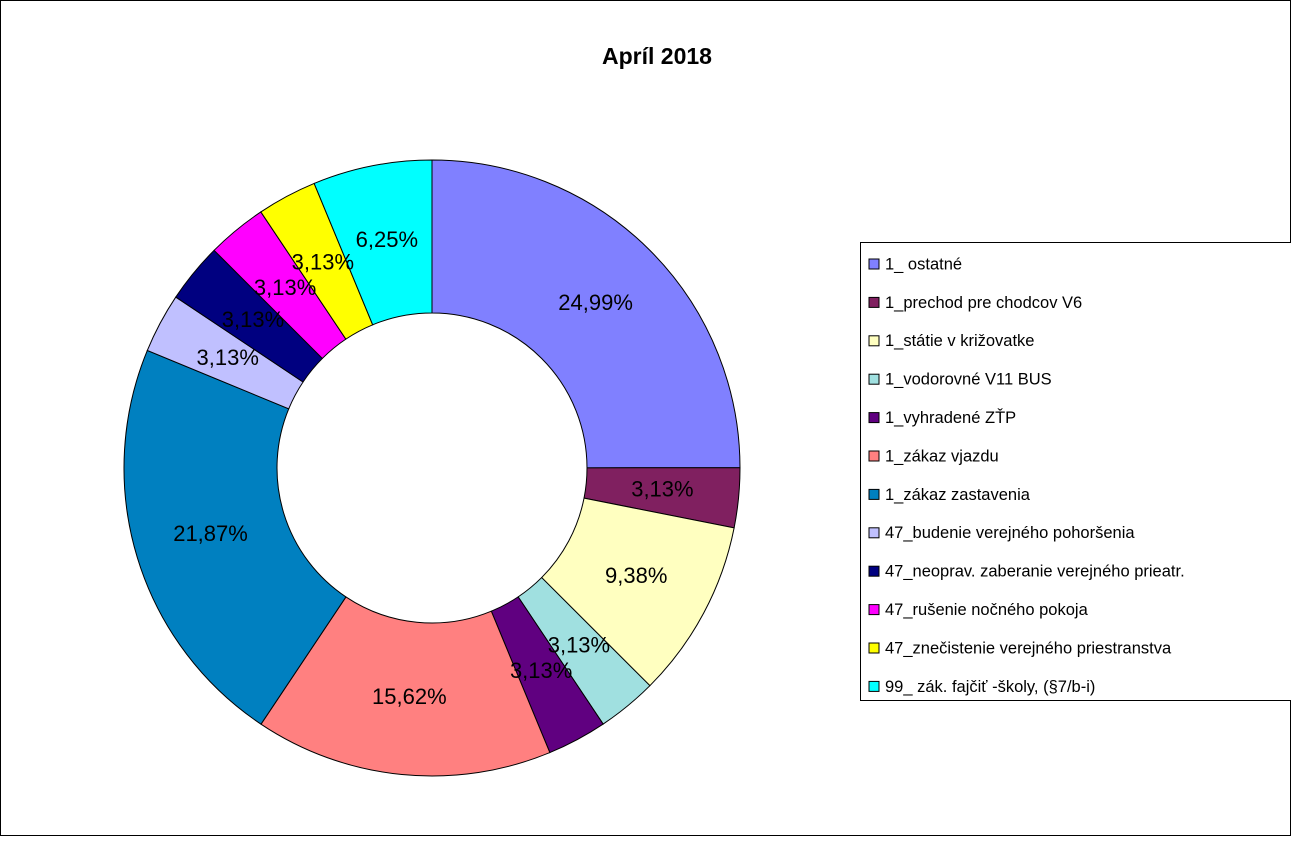 This screenshot has width=1291, height=841. I want to click on legend-label: 47_rušenie nočného pokoja, so click(987, 610).